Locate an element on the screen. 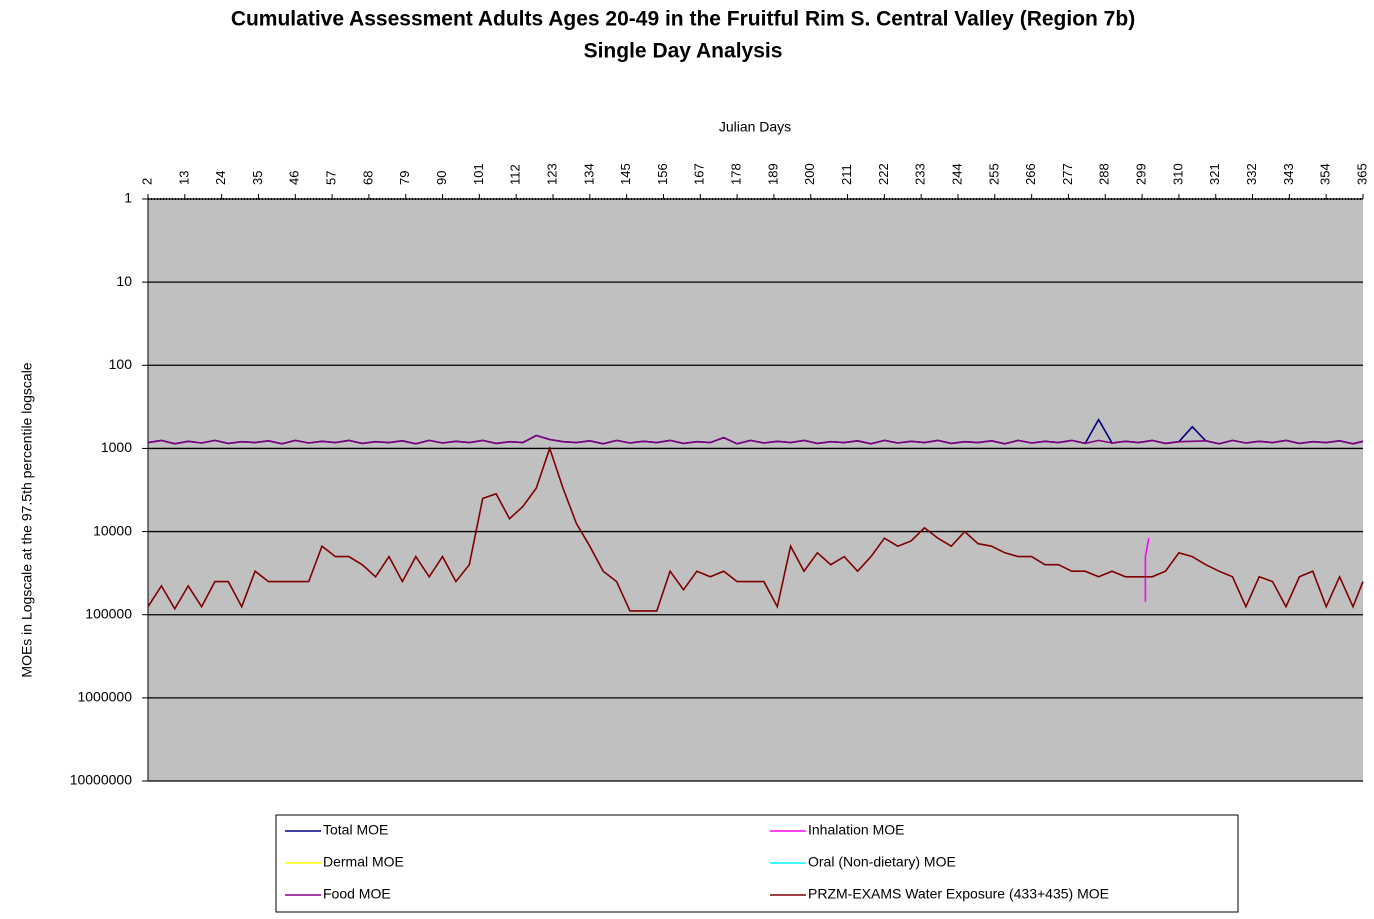 The width and height of the screenshot is (1374, 919). x-tick-label: 79 is located at coordinates (404, 178).